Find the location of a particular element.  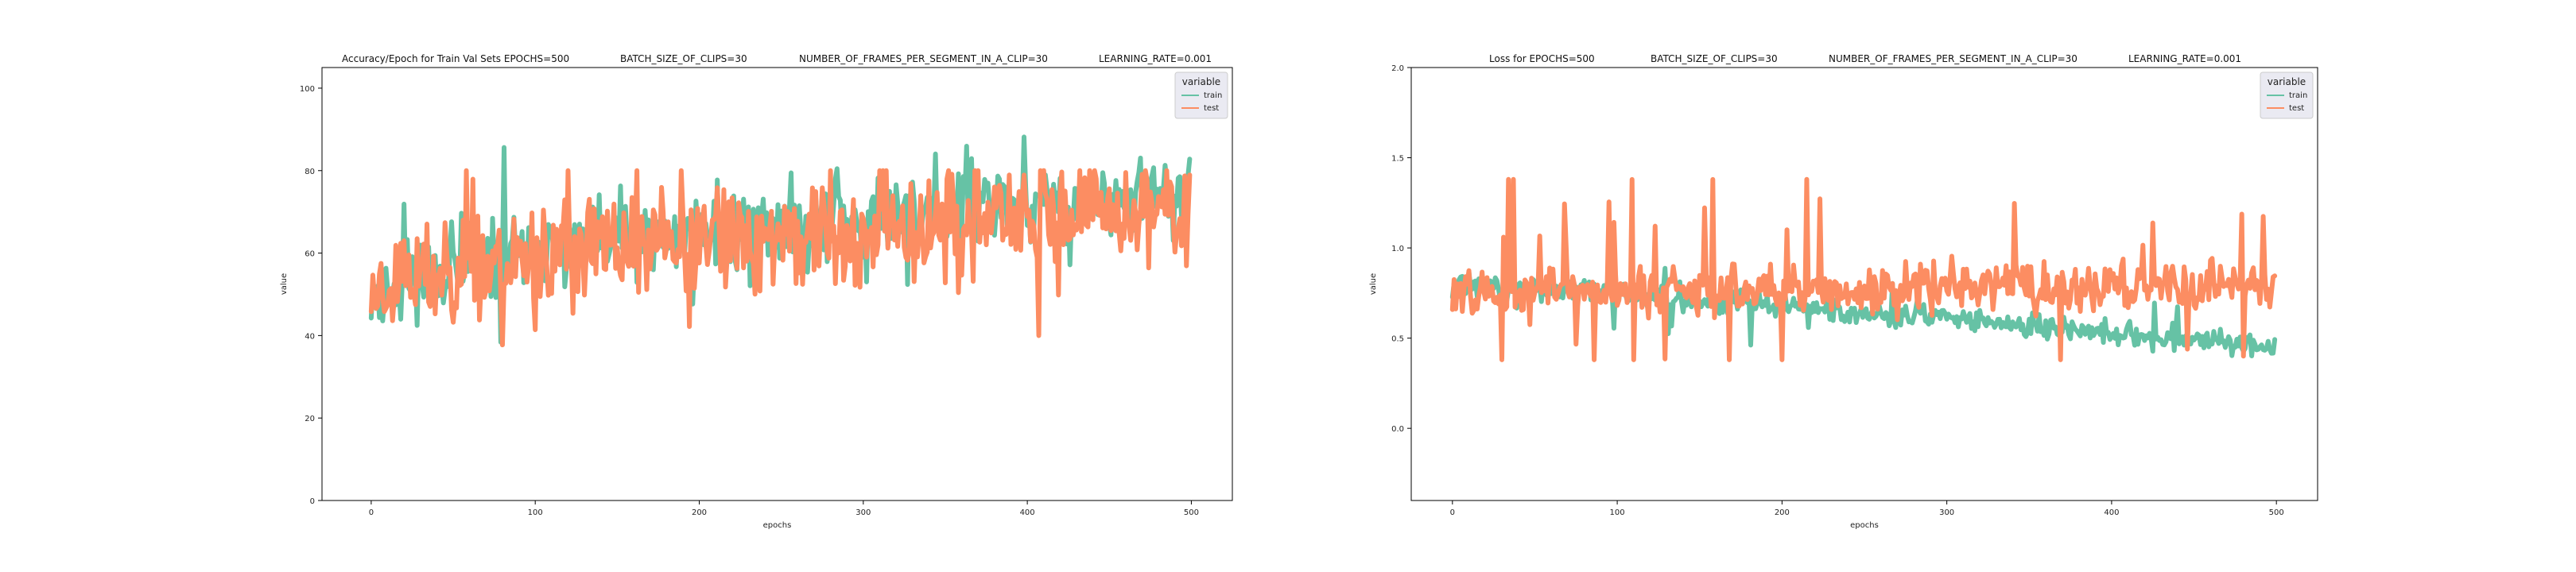

y-tick-label: 1.0 is located at coordinates (1398, 249).